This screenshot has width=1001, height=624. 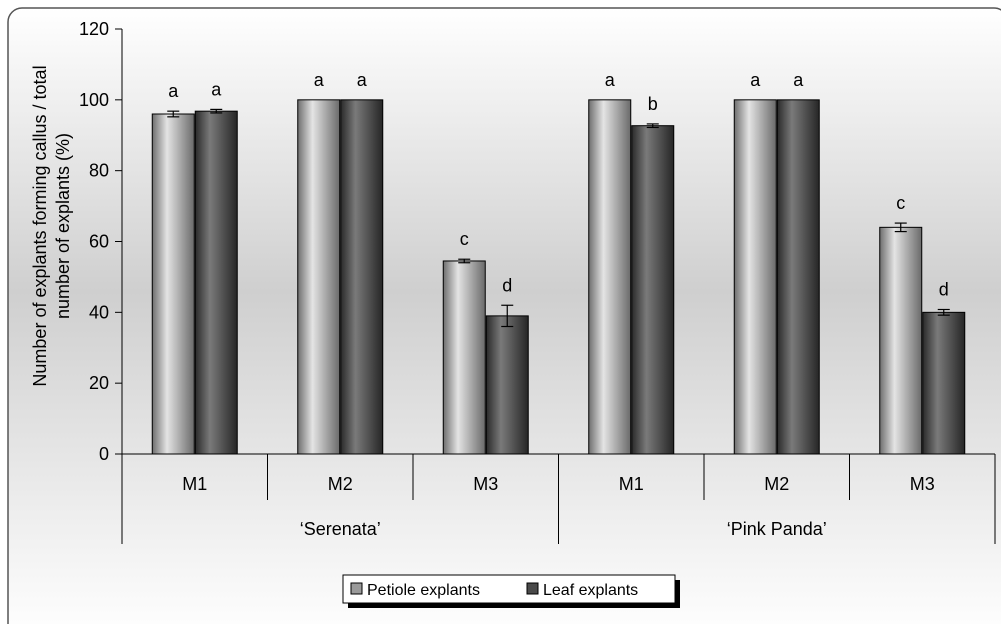 What do you see at coordinates (558, 498) in the screenshot?
I see `x-axis: M1 M2 M3 ‘Serenata’ M1 M2 M3 ‘Pink Panda’` at bounding box center [558, 498].